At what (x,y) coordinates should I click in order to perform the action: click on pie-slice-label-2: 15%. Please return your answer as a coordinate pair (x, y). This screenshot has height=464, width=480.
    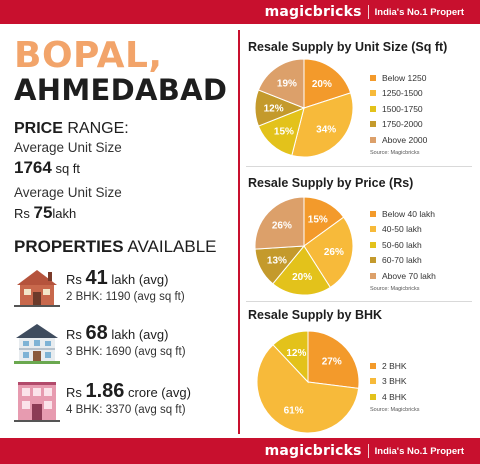
    Looking at the image, I should click on (284, 131).